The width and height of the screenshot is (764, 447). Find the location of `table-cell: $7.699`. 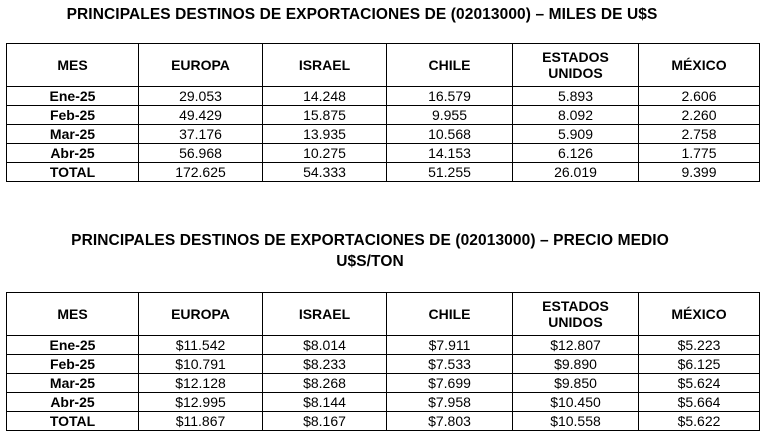

table-cell: $7.699 is located at coordinates (449, 383).